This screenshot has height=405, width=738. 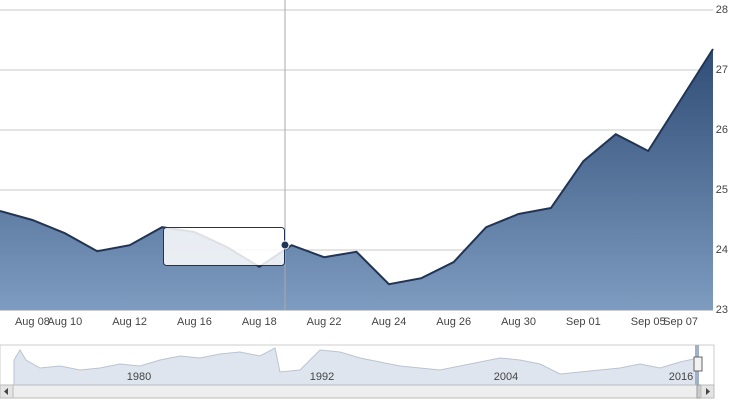 I want to click on x-tick-label: Aug 22, so click(x=324, y=322).